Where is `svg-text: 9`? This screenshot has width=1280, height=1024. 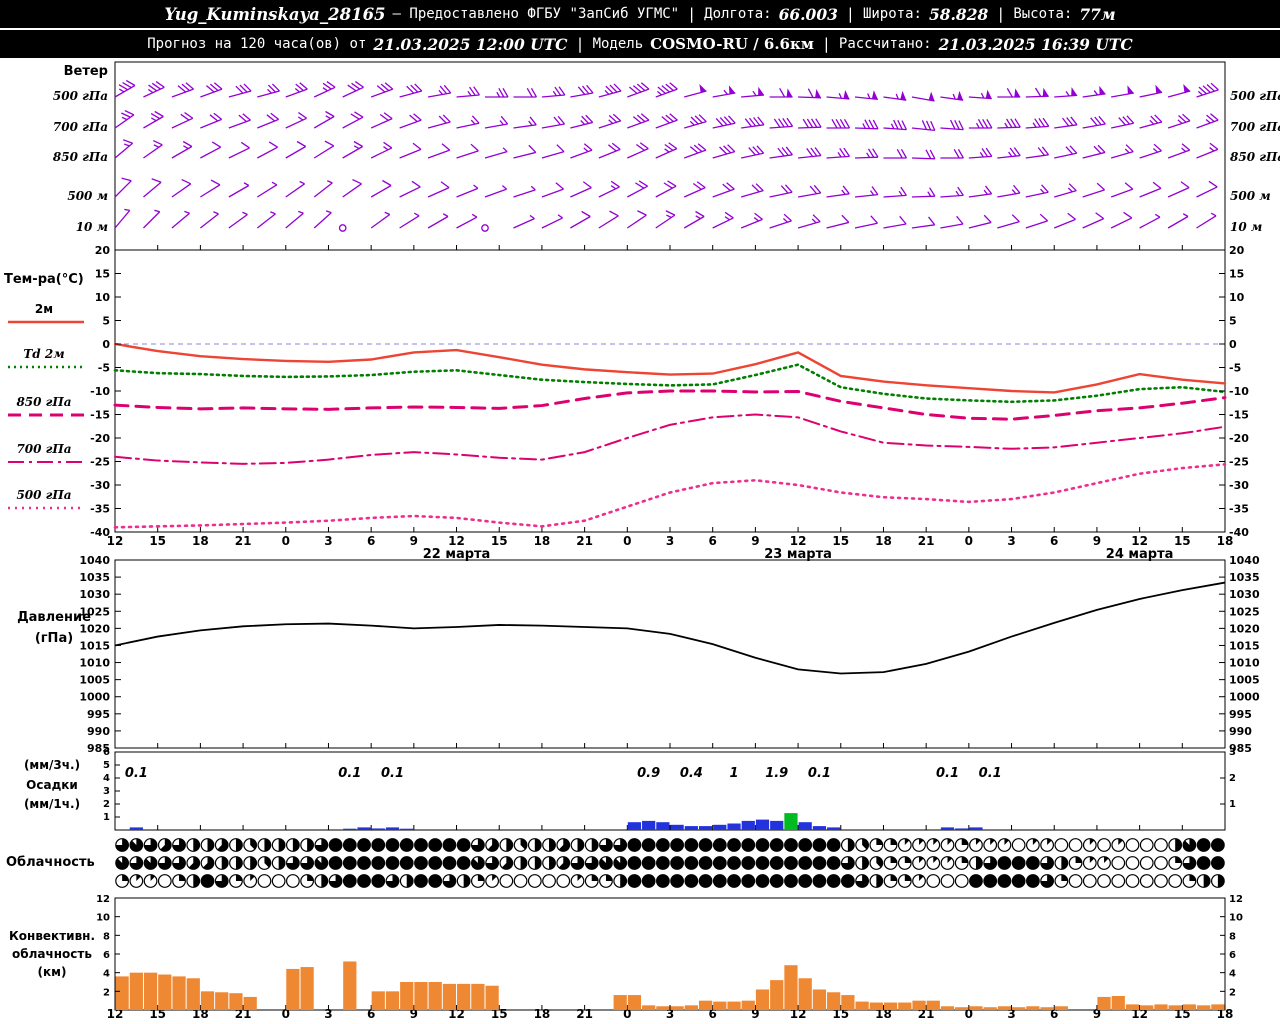 svg-text: 9 is located at coordinates (1097, 1014).